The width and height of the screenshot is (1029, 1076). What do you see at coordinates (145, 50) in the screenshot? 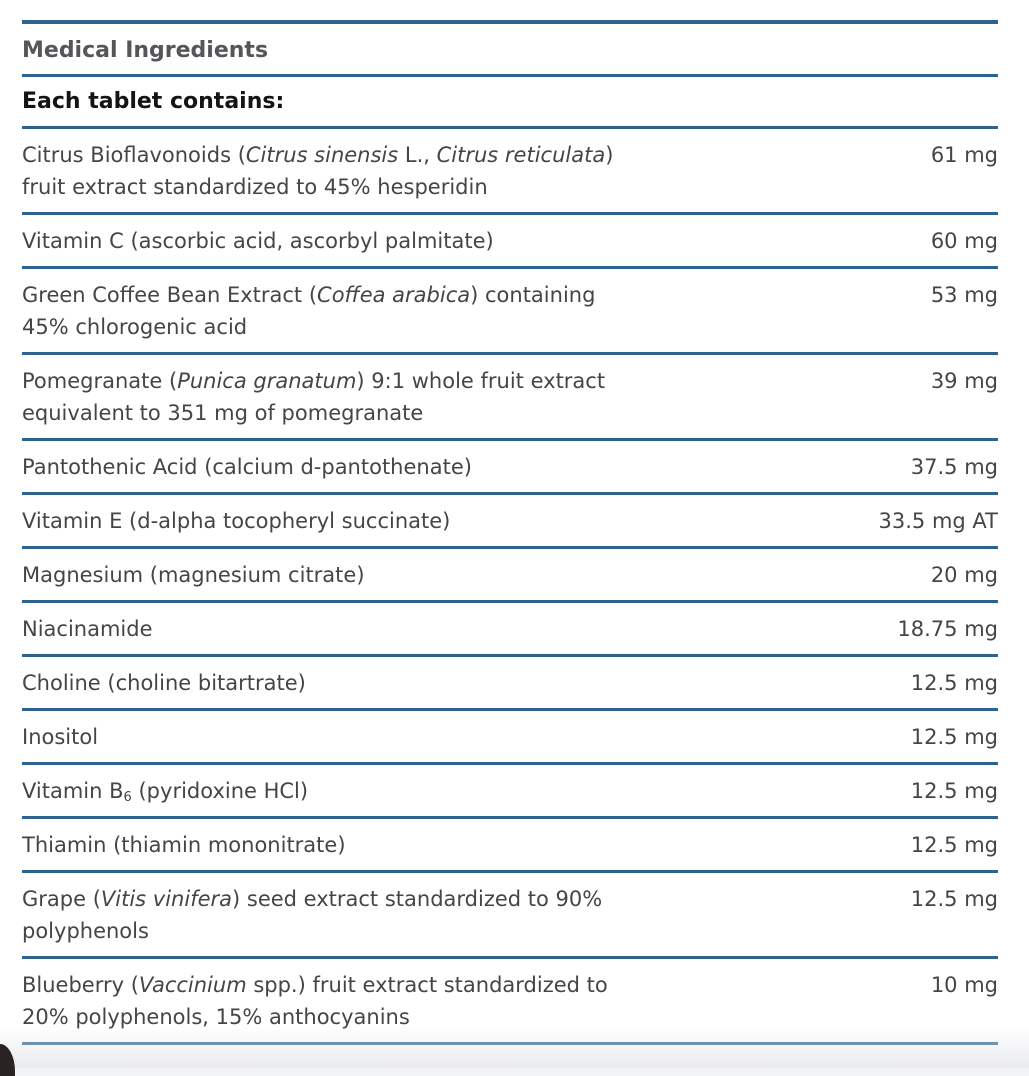
I see `section-title: Medical Ingredients` at bounding box center [145, 50].